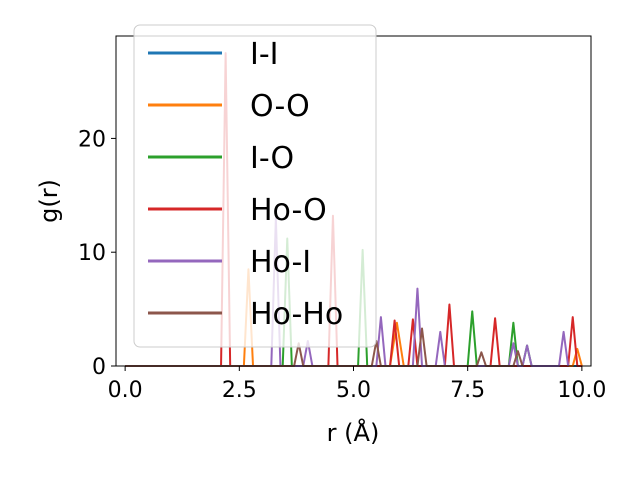  I want to click on x-axis-label: r (Å), so click(353, 432).